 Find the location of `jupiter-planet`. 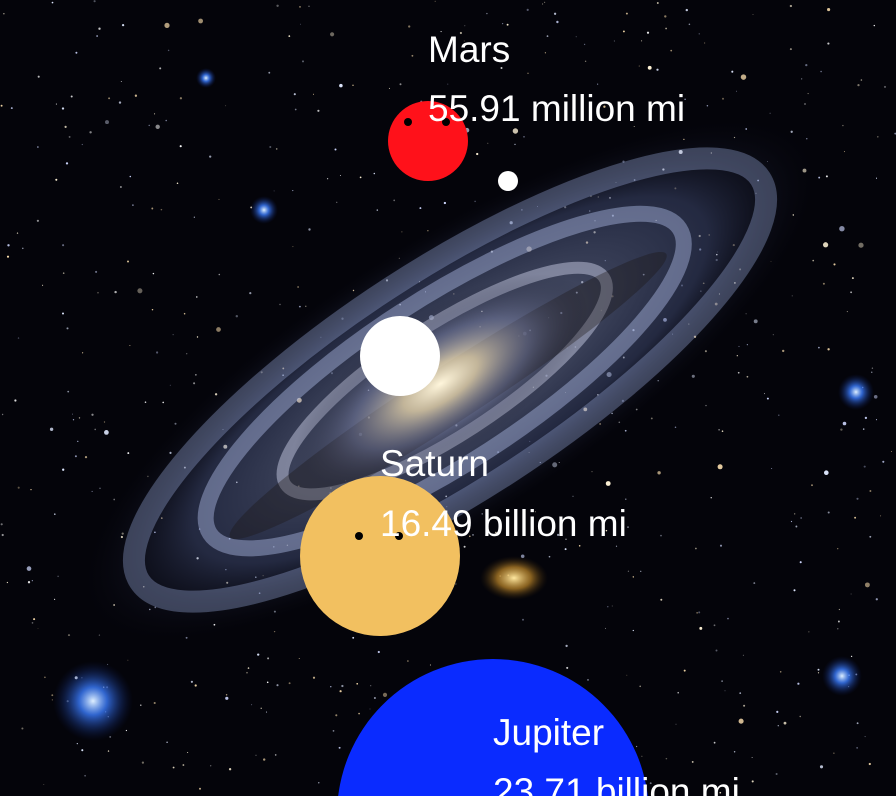

jupiter-planet is located at coordinates (493, 727).